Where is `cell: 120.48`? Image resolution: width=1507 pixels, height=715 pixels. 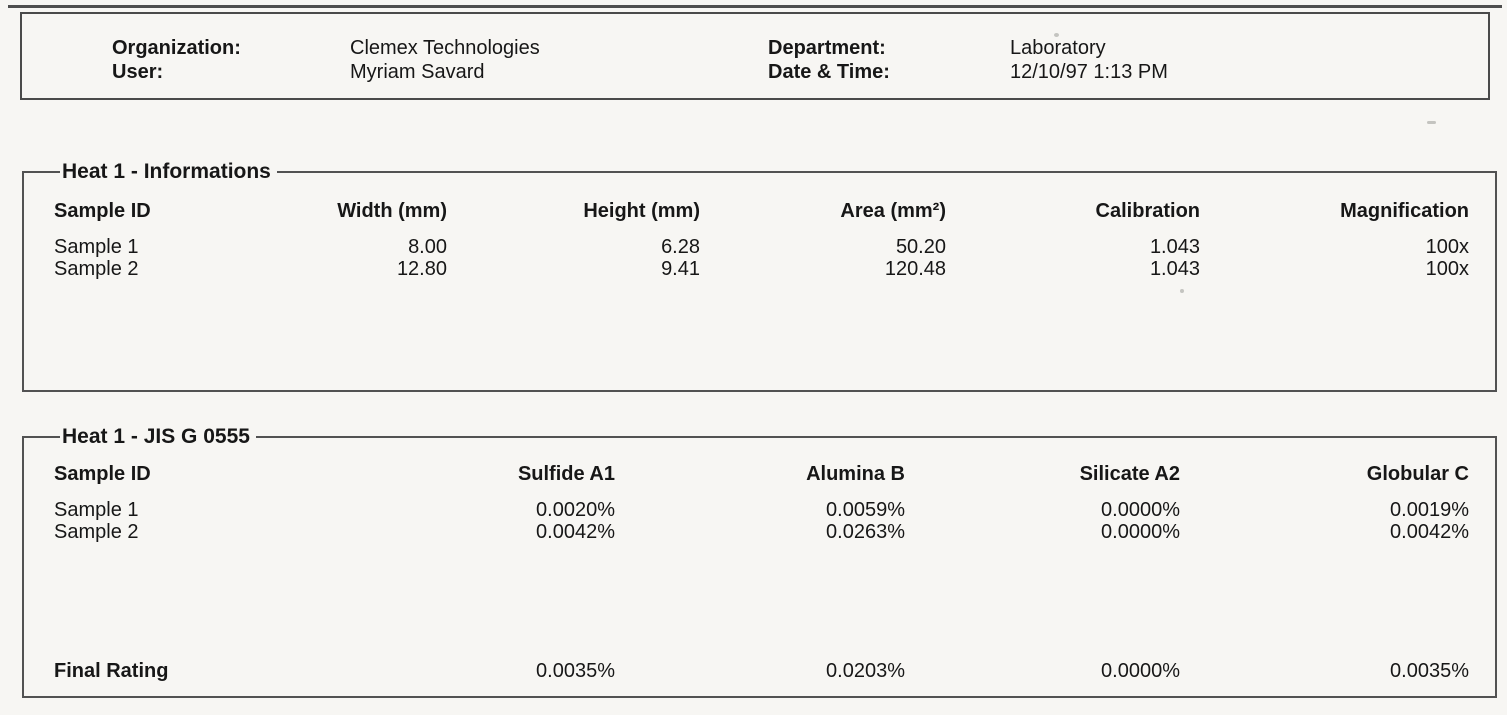
cell: 120.48 is located at coordinates (915, 269).